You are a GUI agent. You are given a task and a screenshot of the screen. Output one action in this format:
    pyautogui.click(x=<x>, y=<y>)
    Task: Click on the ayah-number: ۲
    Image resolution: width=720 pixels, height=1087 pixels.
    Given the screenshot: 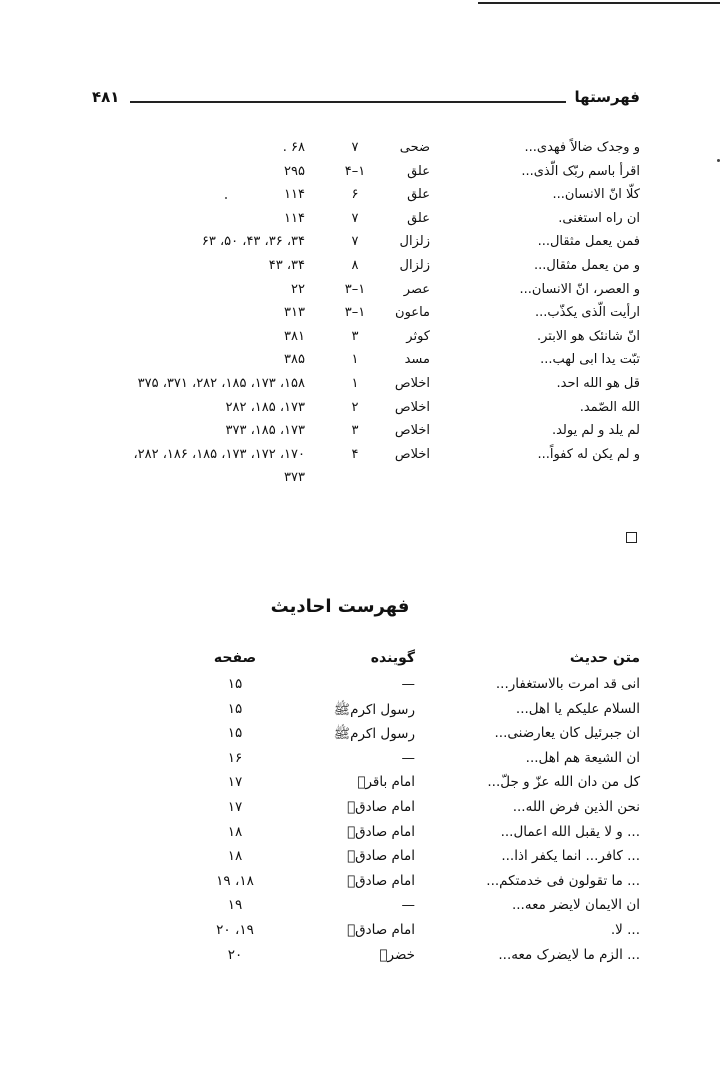 What is the action you would take?
    pyautogui.click(x=355, y=407)
    